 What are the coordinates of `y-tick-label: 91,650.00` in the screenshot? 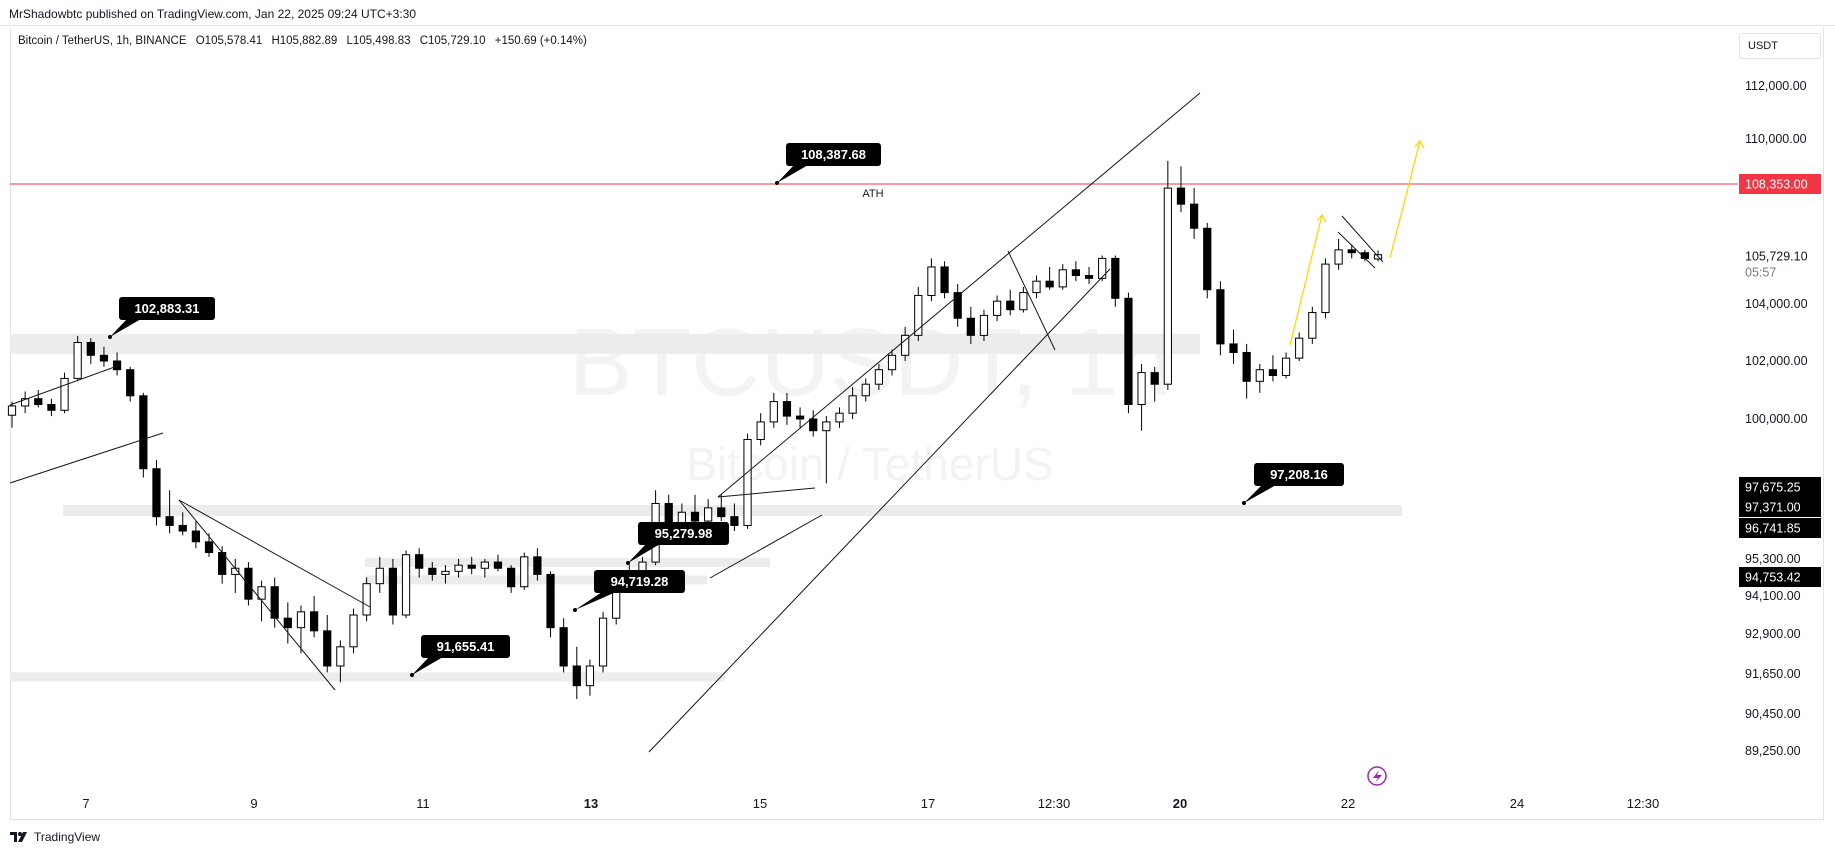 It's located at (1773, 674).